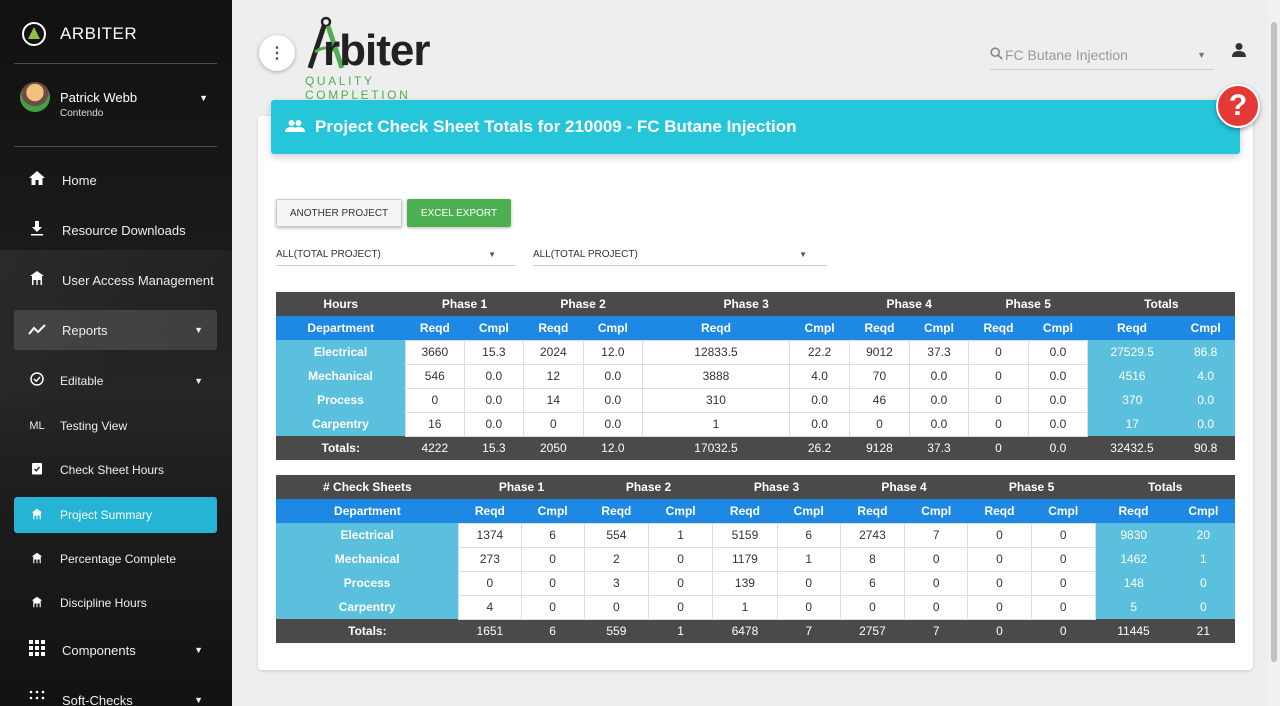 This screenshot has width=1280, height=706. I want to click on total-reqd-cell: 370, so click(1132, 400).